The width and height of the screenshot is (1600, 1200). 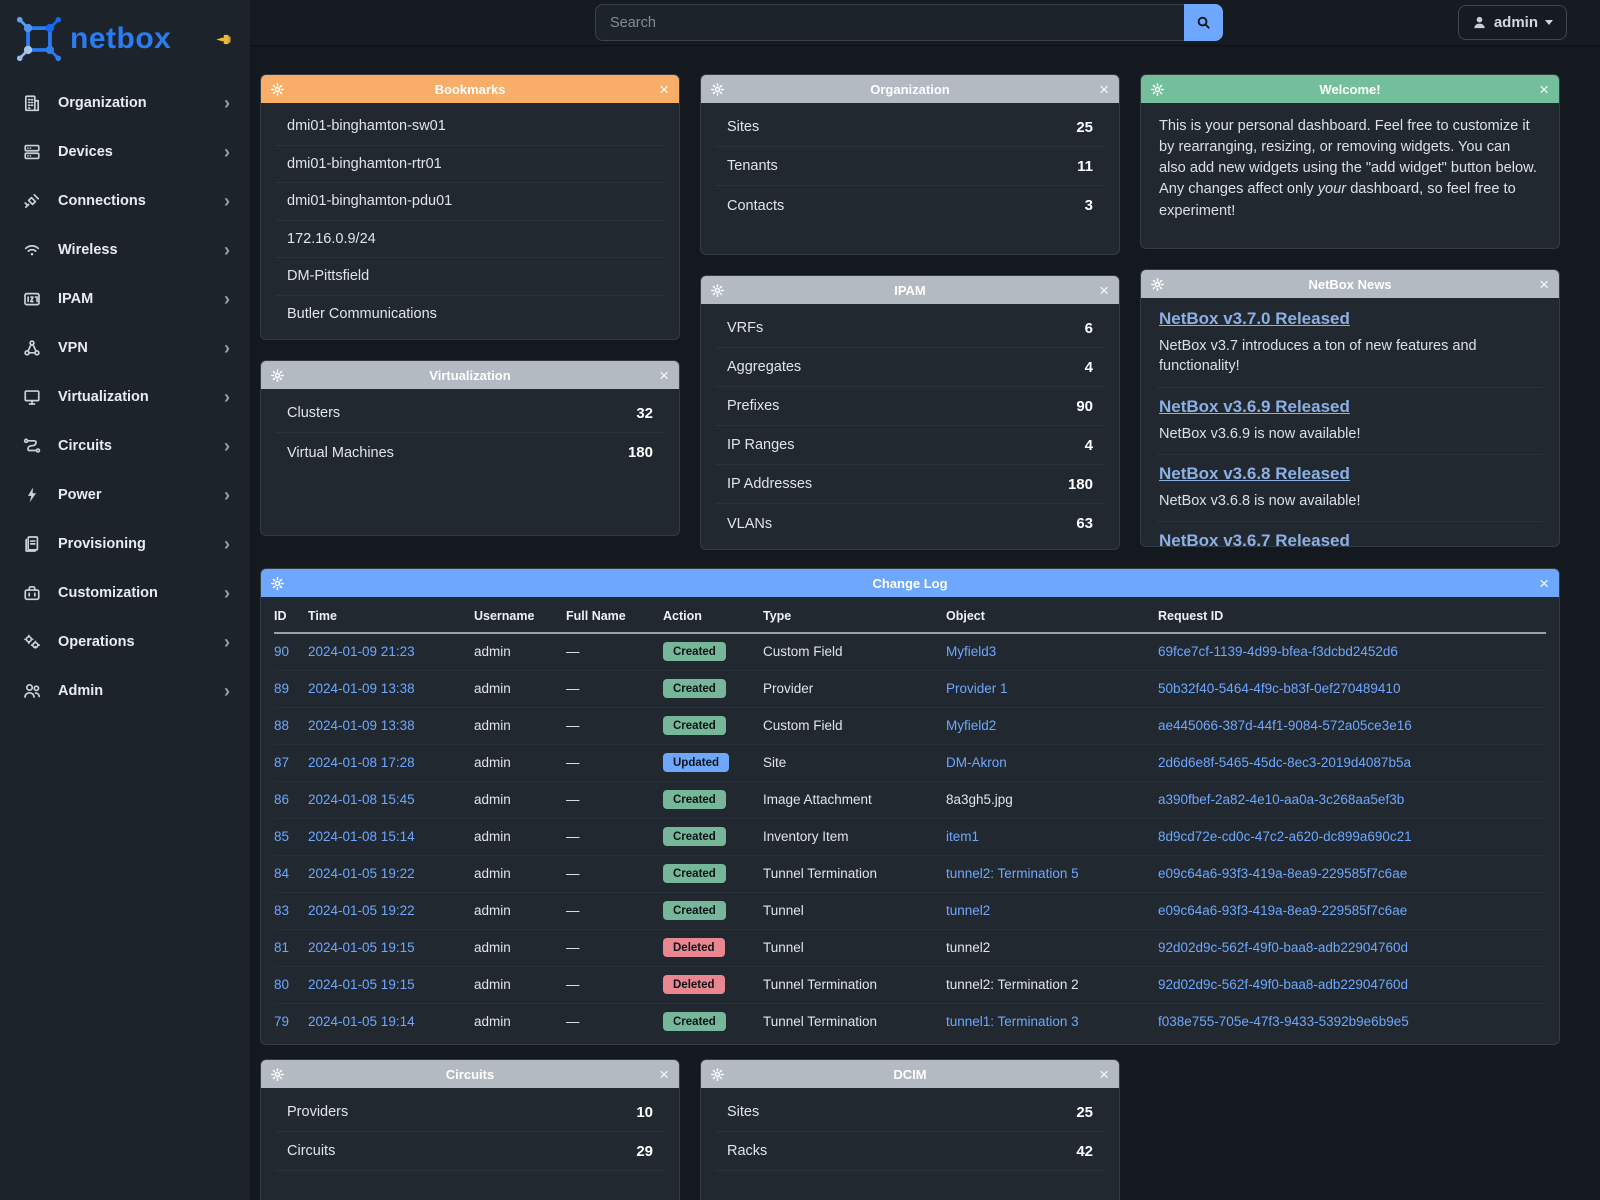 What do you see at coordinates (910, 406) in the screenshot?
I see `ipam-stat-row: Prefixes 90` at bounding box center [910, 406].